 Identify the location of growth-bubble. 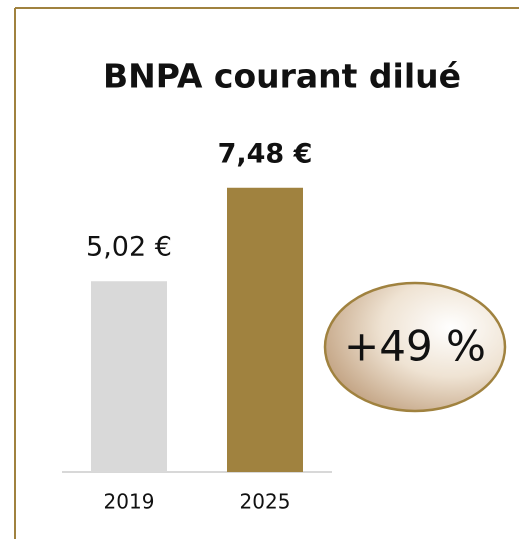
(415, 347).